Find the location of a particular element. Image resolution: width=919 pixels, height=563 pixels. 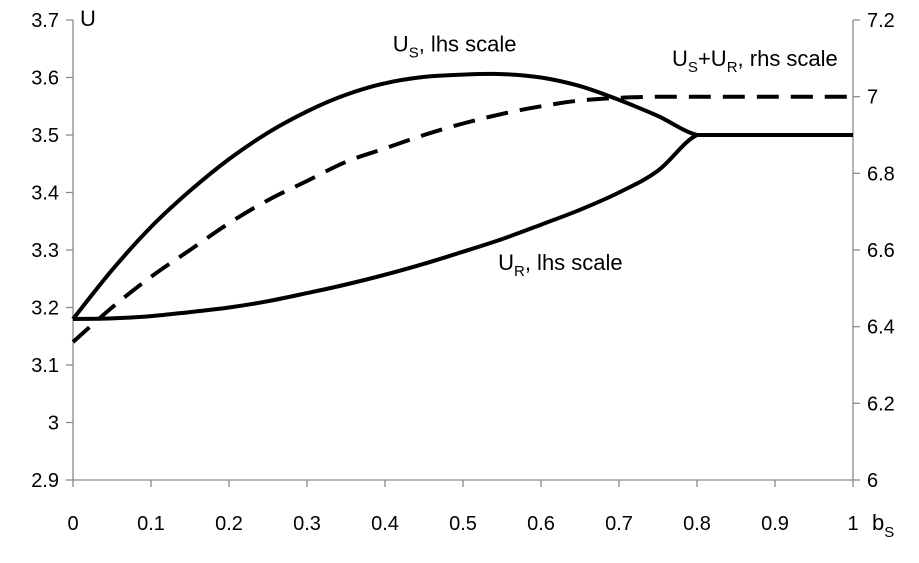

annotation-us-main: U is located at coordinates (401, 44).